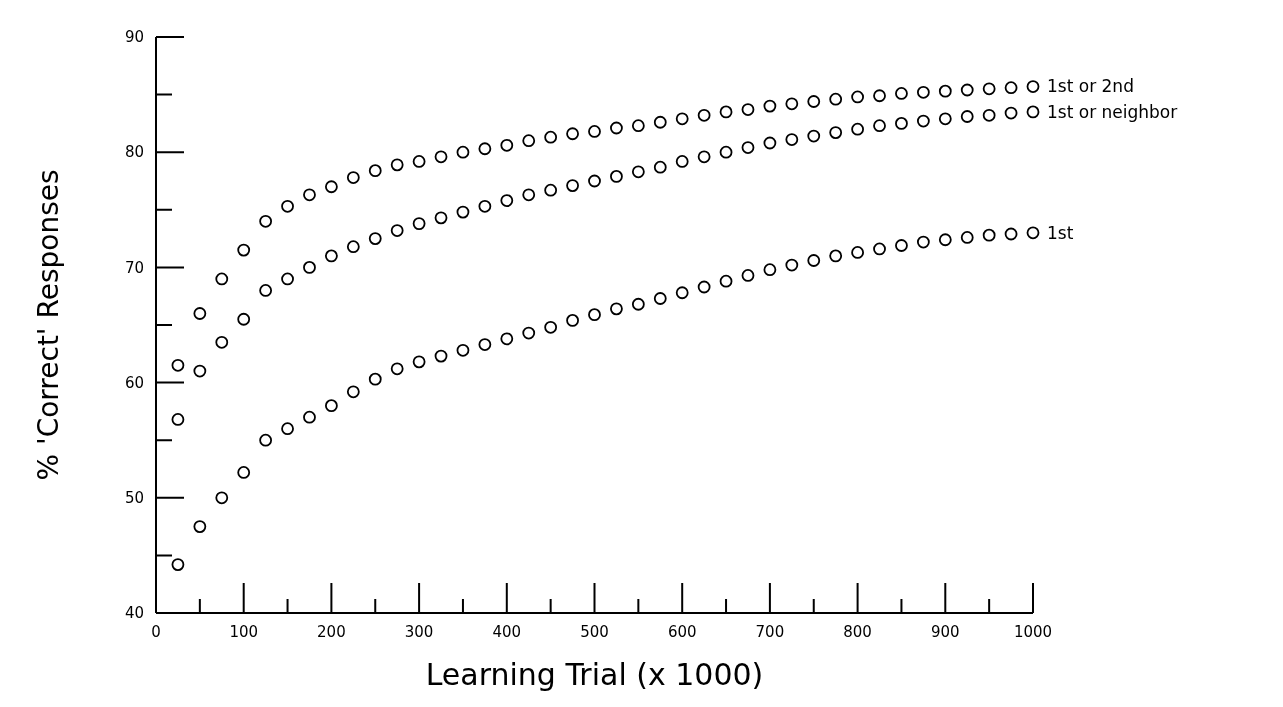 The width and height of the screenshot is (1283, 707). What do you see at coordinates (507, 632) in the screenshot?
I see `x-tick-label: 400` at bounding box center [507, 632].